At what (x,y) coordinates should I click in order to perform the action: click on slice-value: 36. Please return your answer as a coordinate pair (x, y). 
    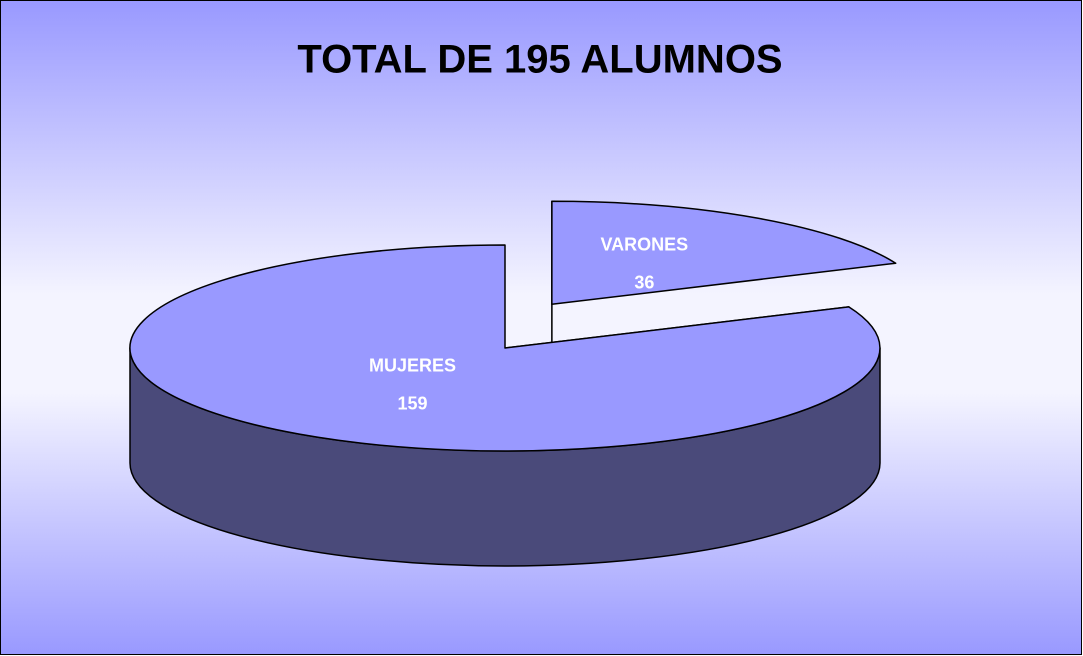
    Looking at the image, I should click on (644, 282).